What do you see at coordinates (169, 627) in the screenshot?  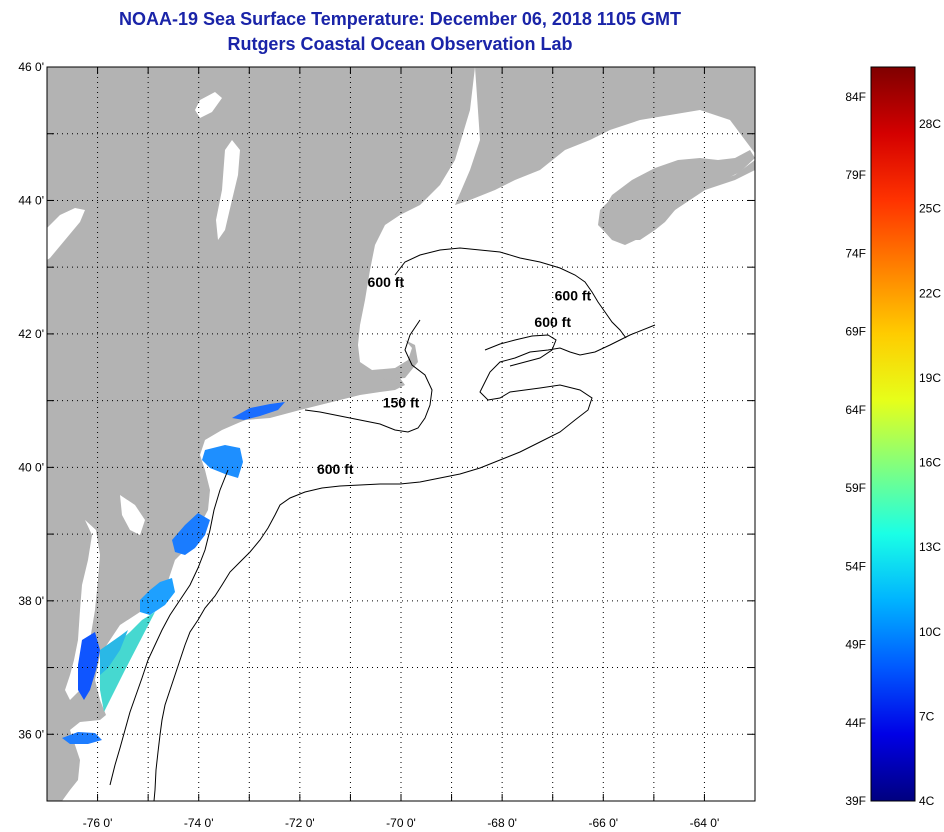 I see `contour-shelf-inner` at bounding box center [169, 627].